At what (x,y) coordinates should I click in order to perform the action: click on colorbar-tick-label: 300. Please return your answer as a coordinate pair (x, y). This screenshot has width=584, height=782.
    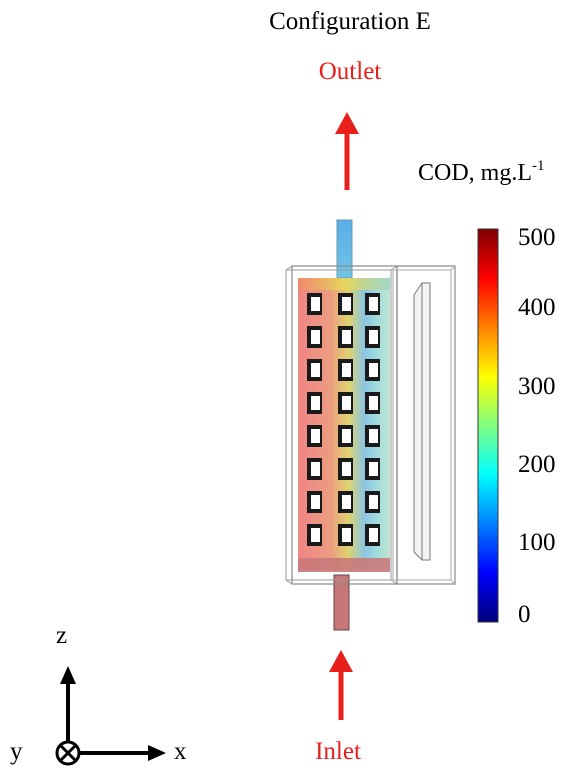
    Looking at the image, I should click on (537, 387).